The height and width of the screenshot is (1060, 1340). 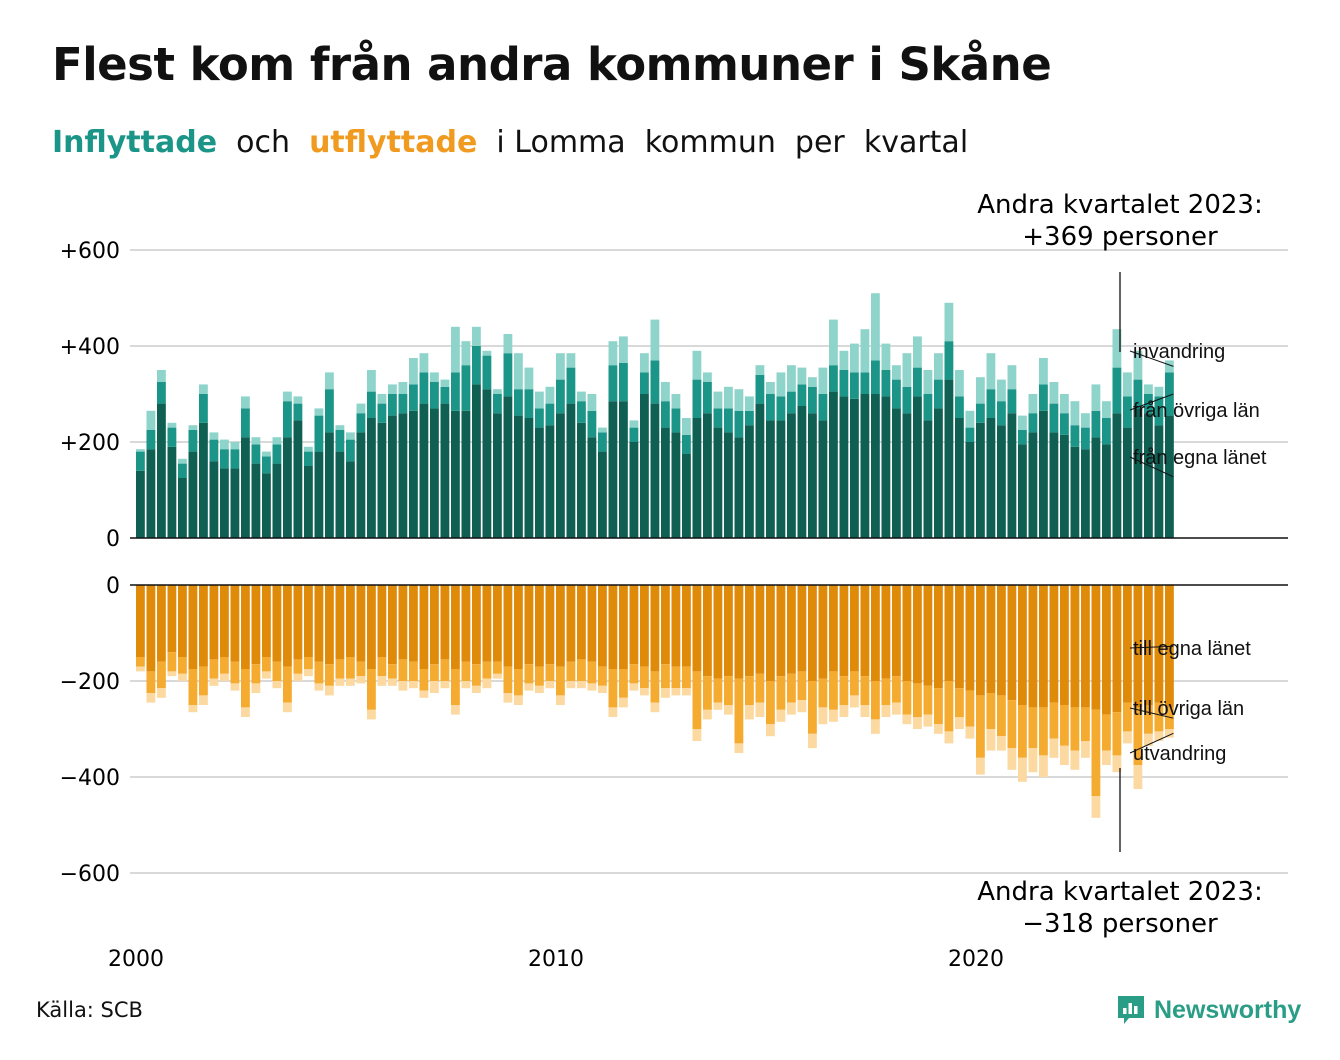 What do you see at coordinates (723, 142) in the screenshot?
I see `subtitle-rest: i Lomma kommun per kvartal` at bounding box center [723, 142].